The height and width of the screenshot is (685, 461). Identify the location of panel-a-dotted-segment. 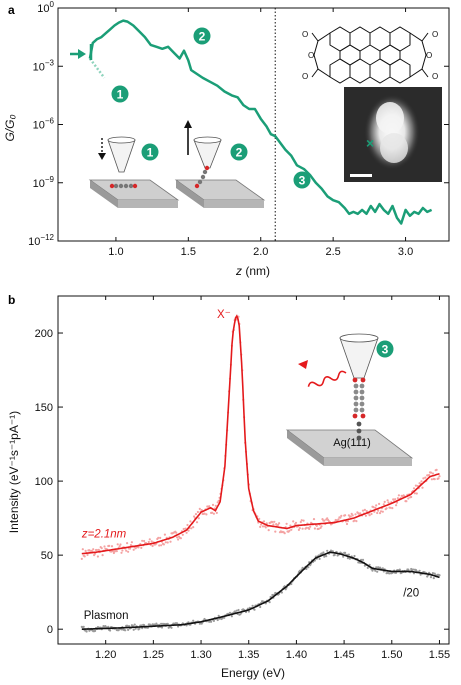
(97, 68).